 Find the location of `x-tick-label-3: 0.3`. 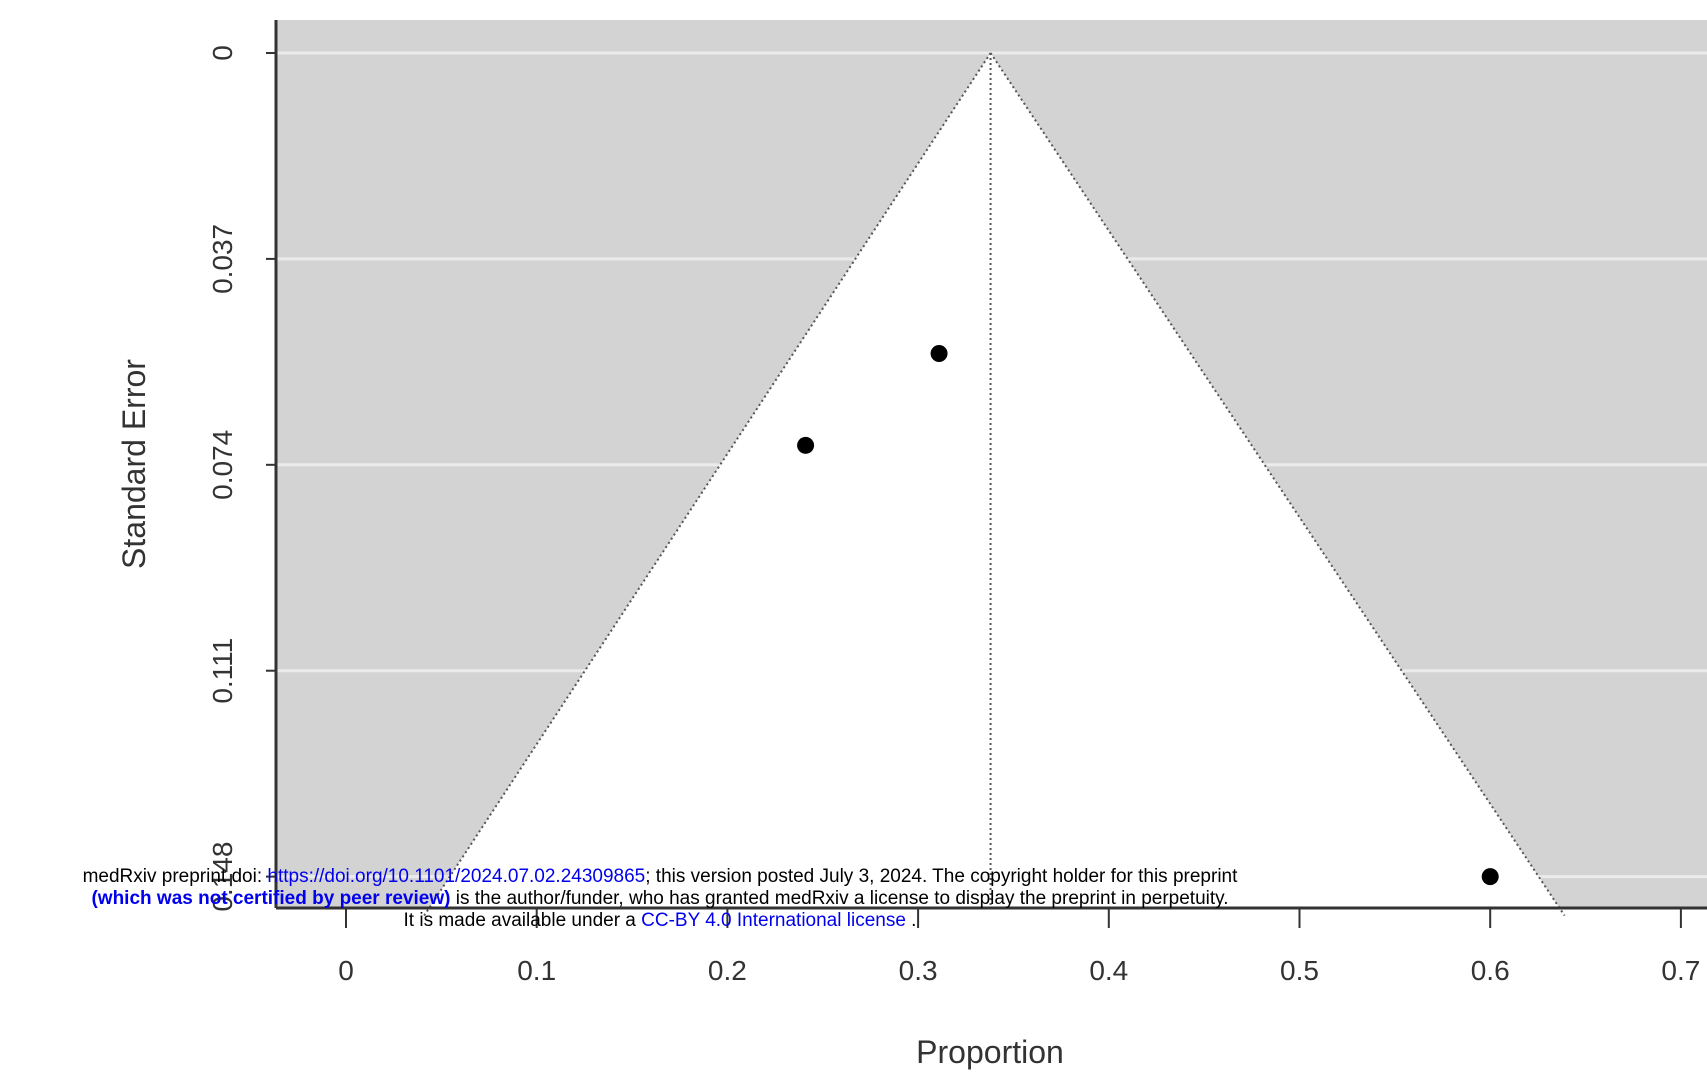

x-tick-label-3: 0.3 is located at coordinates (918, 970).